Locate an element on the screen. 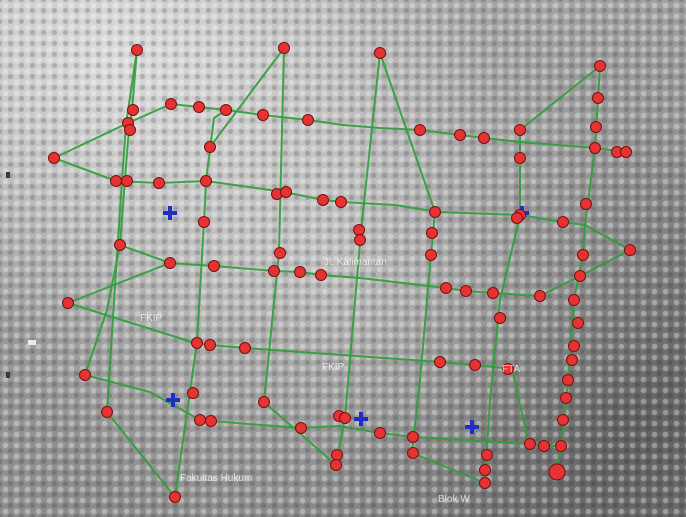  map-label-building-c: FTA is located at coordinates (511, 369).